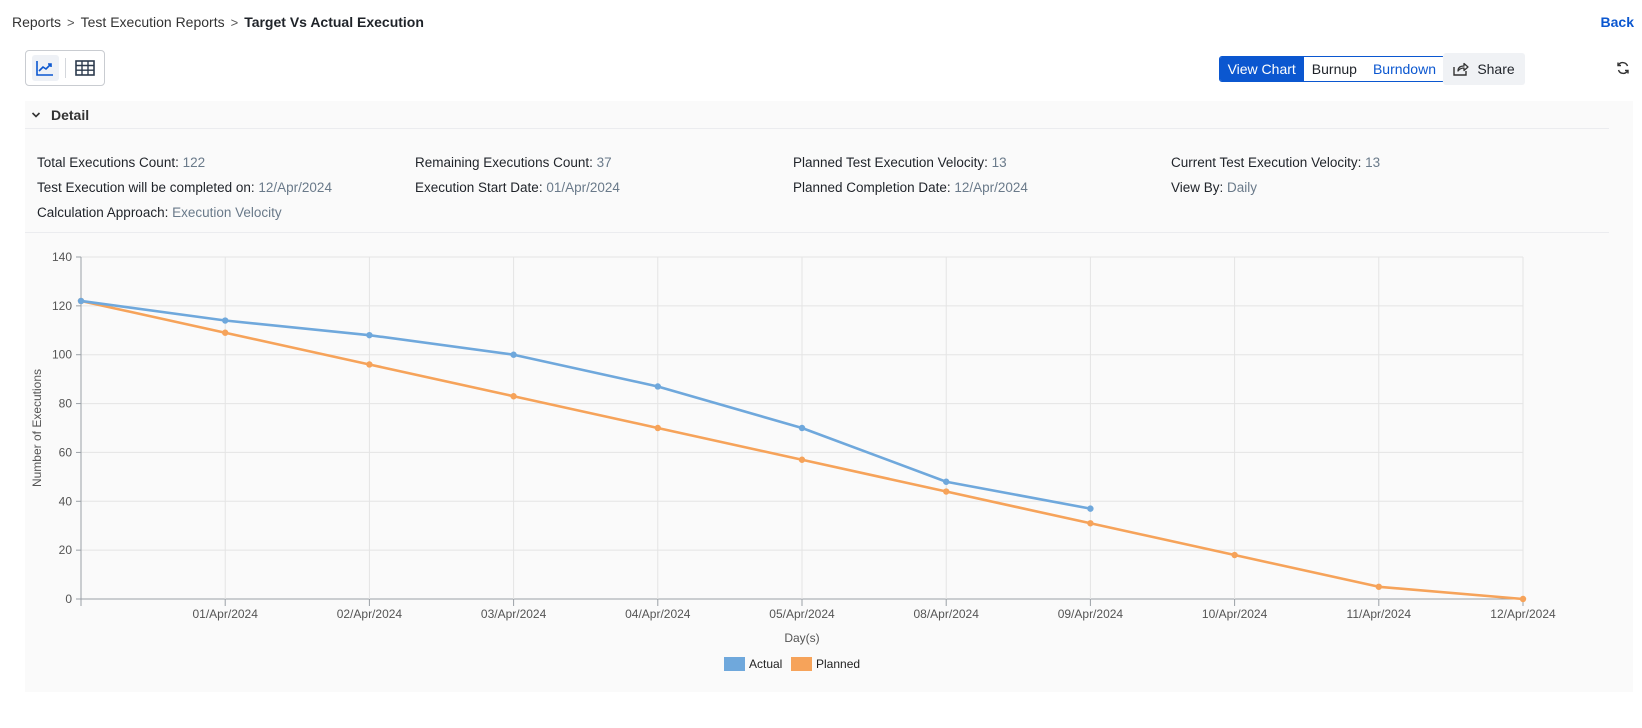  Describe the element at coordinates (479, 187) in the screenshot. I see `stat-label: Execution Start Date:` at that location.